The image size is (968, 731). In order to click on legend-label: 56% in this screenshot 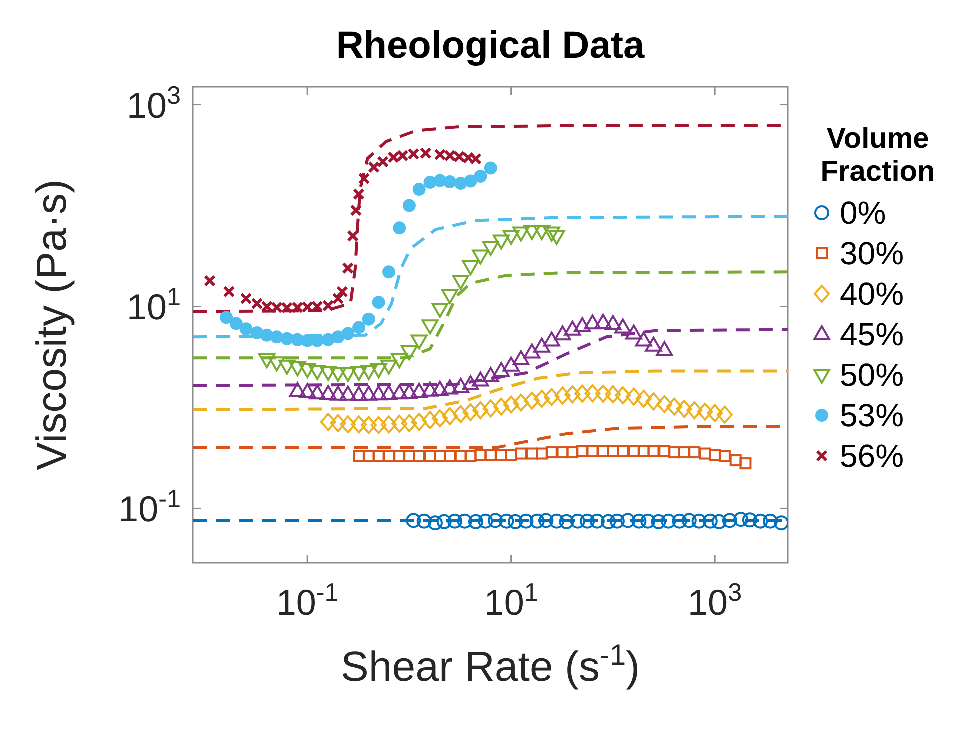, I will do `click(872, 456)`.